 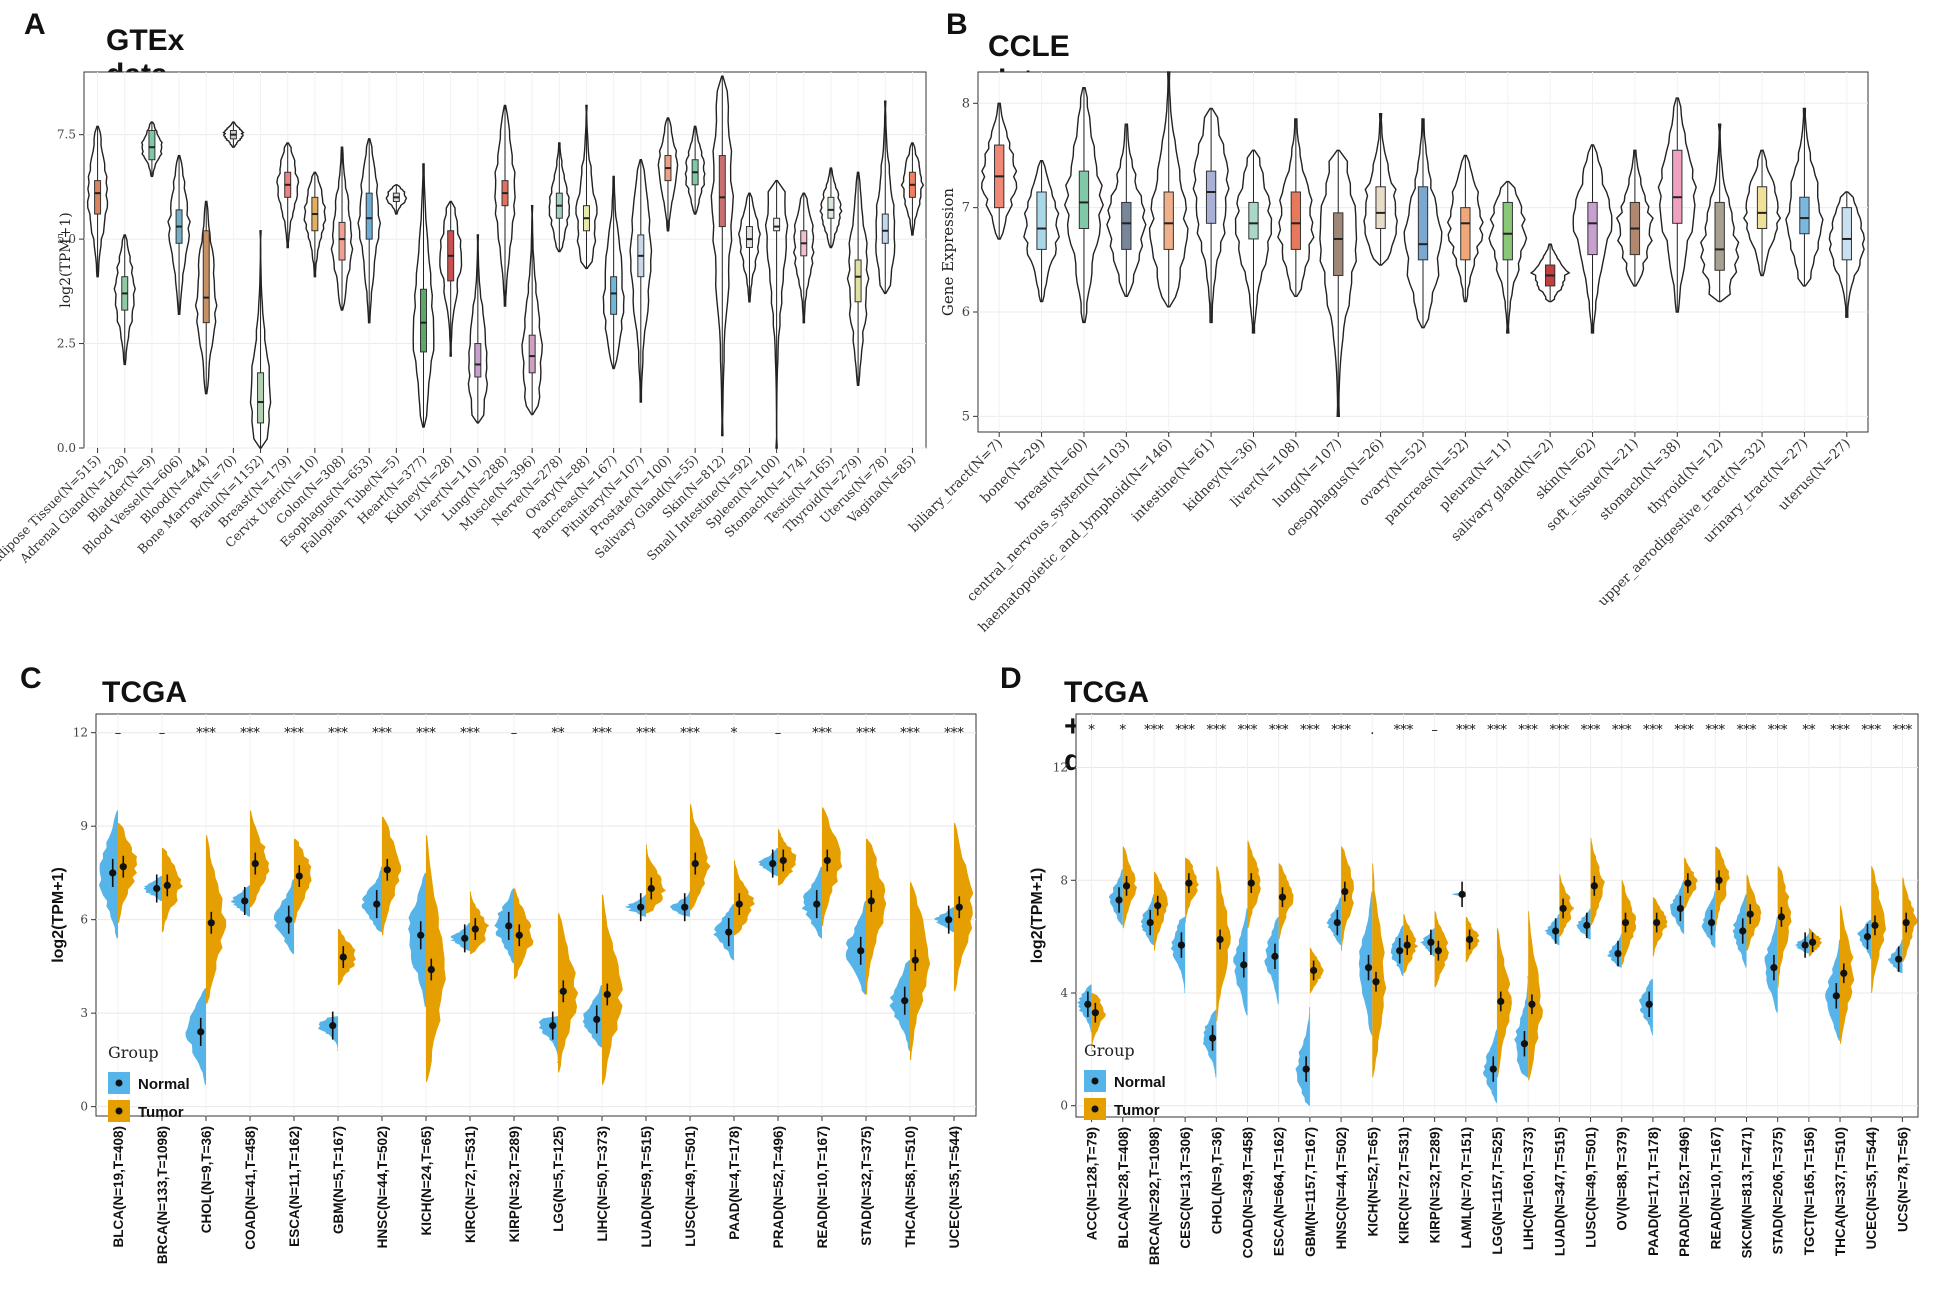 What do you see at coordinates (690, 1186) in the screenshot?
I see `x-tick-label: LUSC(N=49,T=501)` at bounding box center [690, 1186].